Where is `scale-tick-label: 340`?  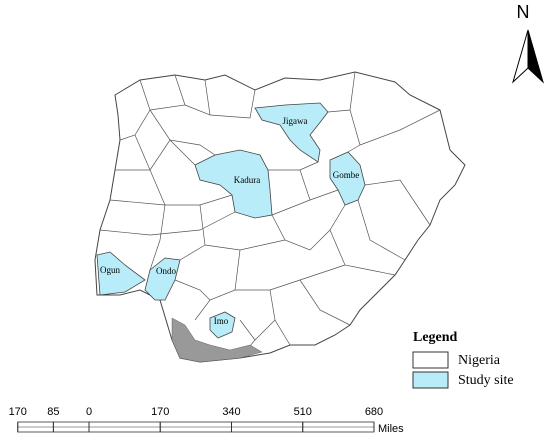
scale-tick-label: 340 is located at coordinates (231, 412).